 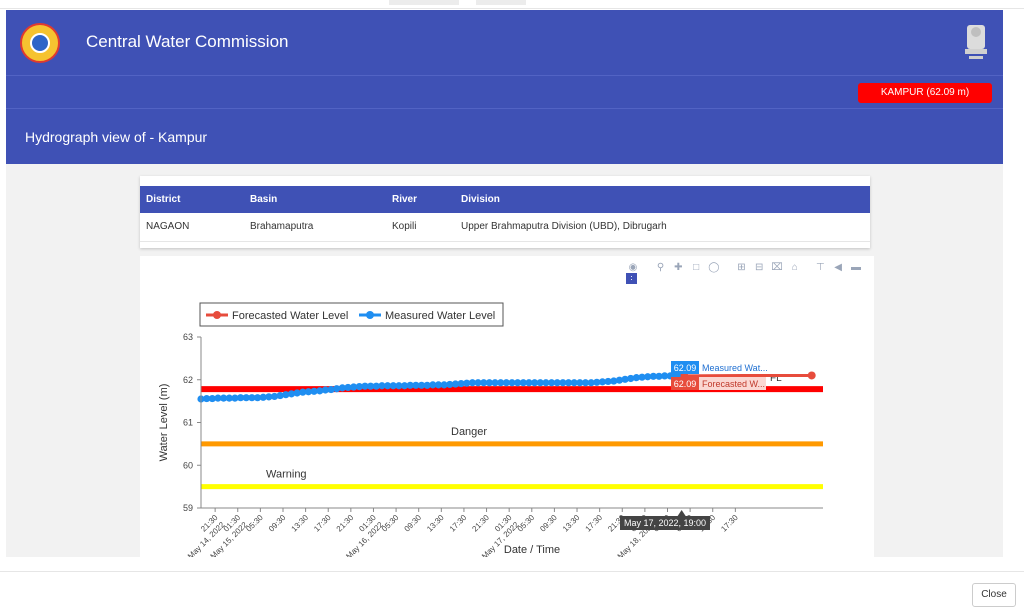 I want to click on station-badge: KAMPUR (62.09 m), so click(x=925, y=93).